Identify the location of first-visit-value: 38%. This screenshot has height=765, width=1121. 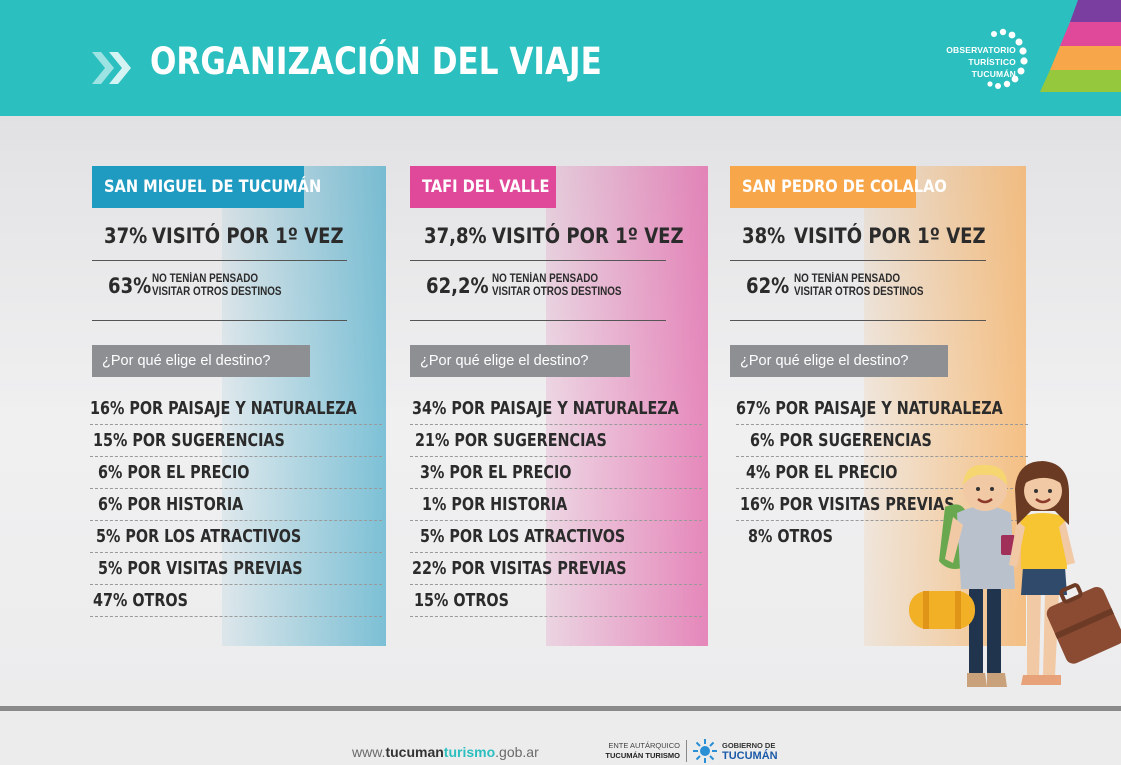
(764, 236).